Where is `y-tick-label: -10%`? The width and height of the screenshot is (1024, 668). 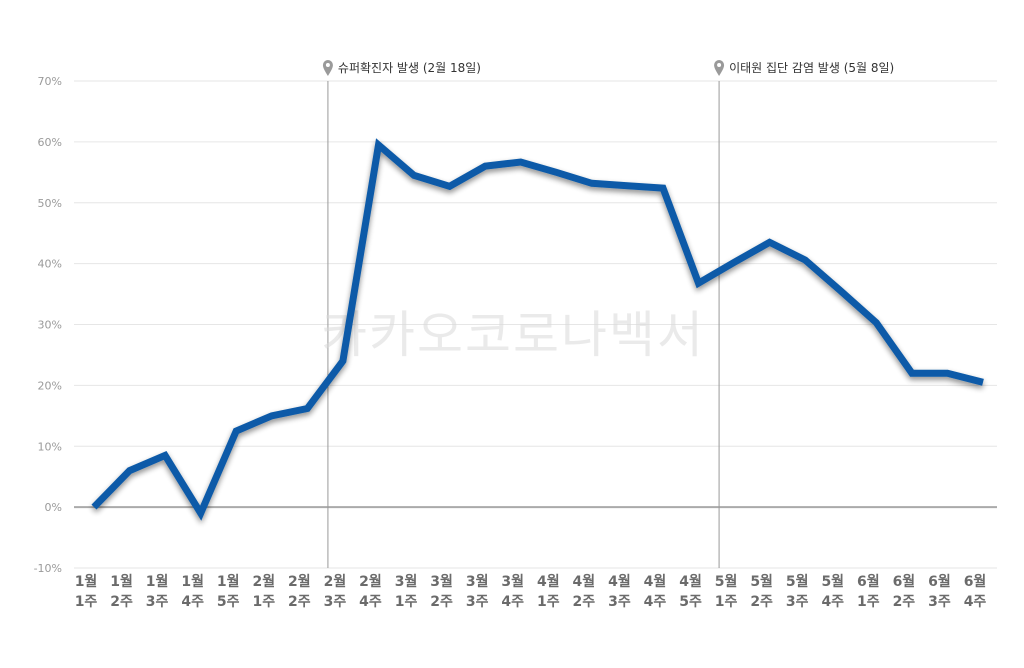 y-tick-label: -10% is located at coordinates (48, 568).